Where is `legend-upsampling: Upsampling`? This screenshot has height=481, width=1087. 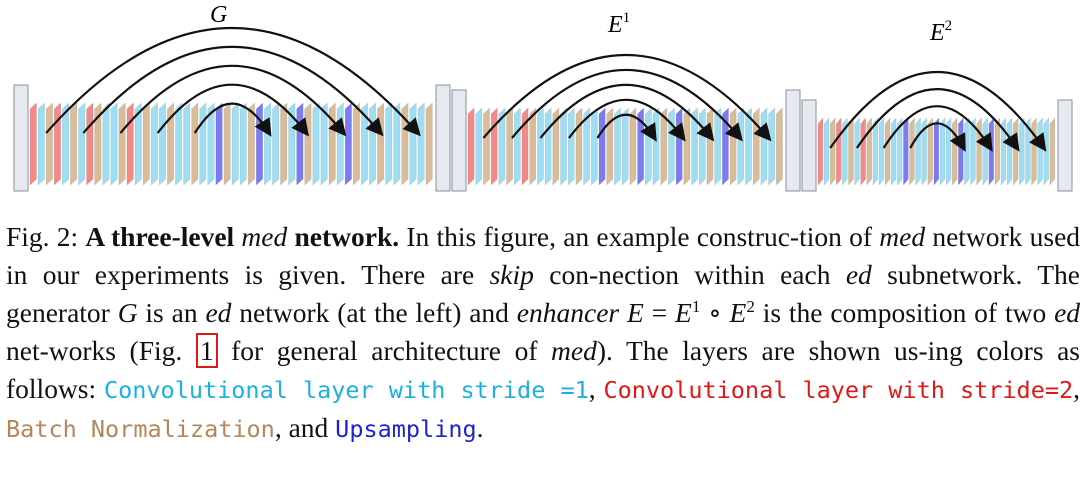 legend-upsampling: Upsampling is located at coordinates (406, 429).